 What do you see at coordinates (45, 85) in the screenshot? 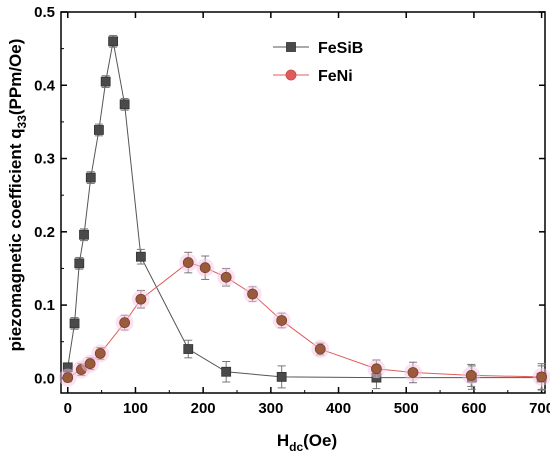
I see `y-tick-label: 0.4` at bounding box center [45, 85].